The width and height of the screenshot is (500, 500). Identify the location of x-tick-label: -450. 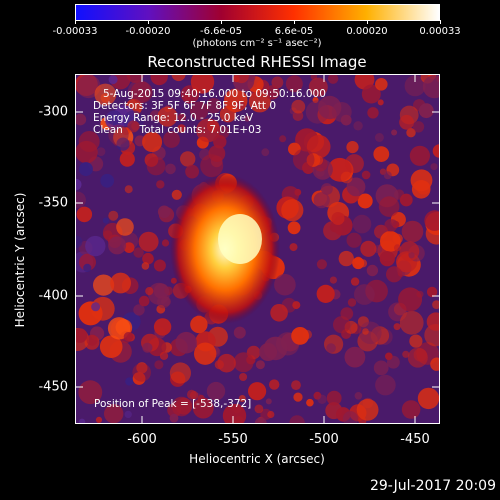
(415, 439).